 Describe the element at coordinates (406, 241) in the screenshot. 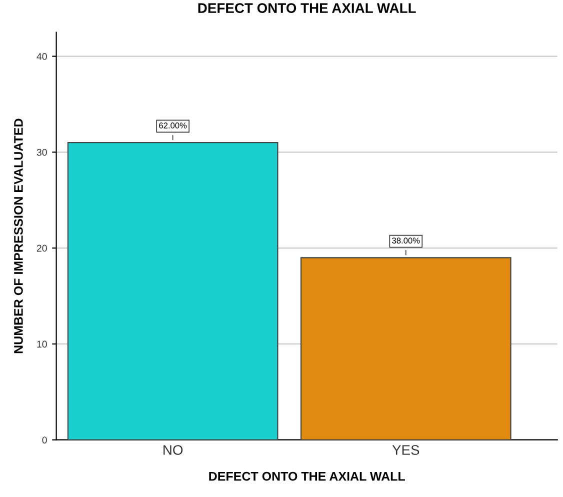

I see `annotation: 38.00%` at that location.